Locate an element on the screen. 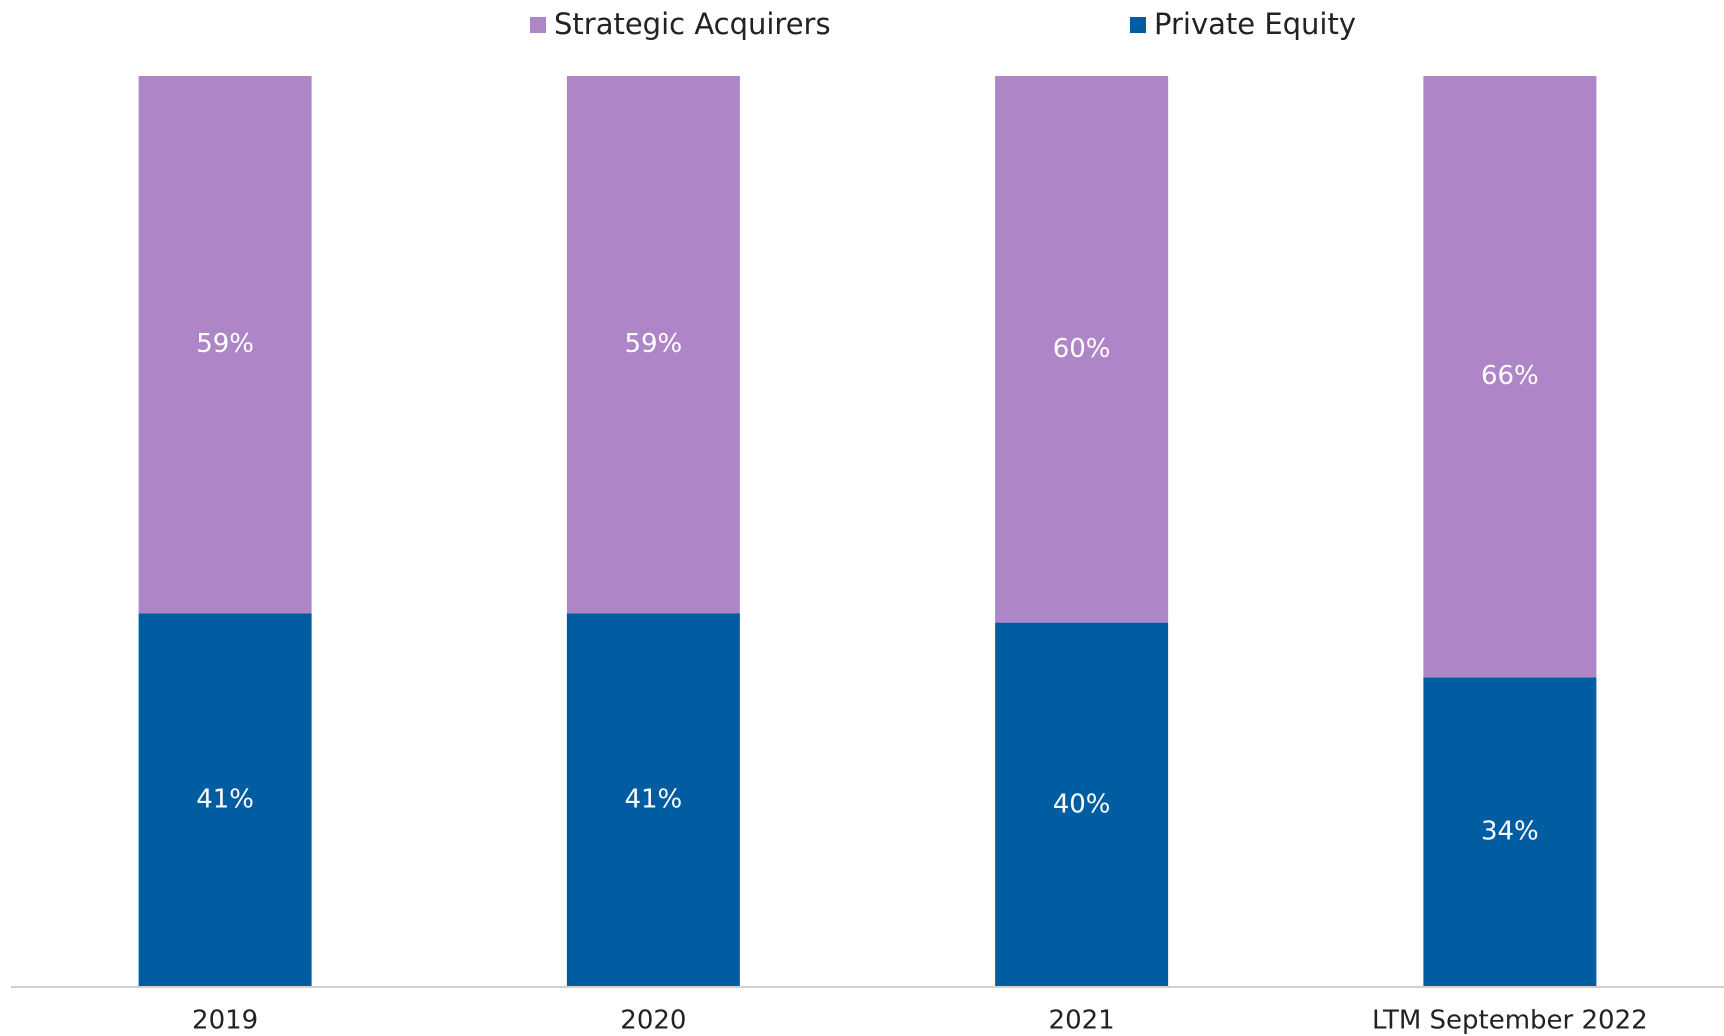 The height and width of the screenshot is (1036, 1724). x-tick-label: LTM September 2022 is located at coordinates (1510, 1021).